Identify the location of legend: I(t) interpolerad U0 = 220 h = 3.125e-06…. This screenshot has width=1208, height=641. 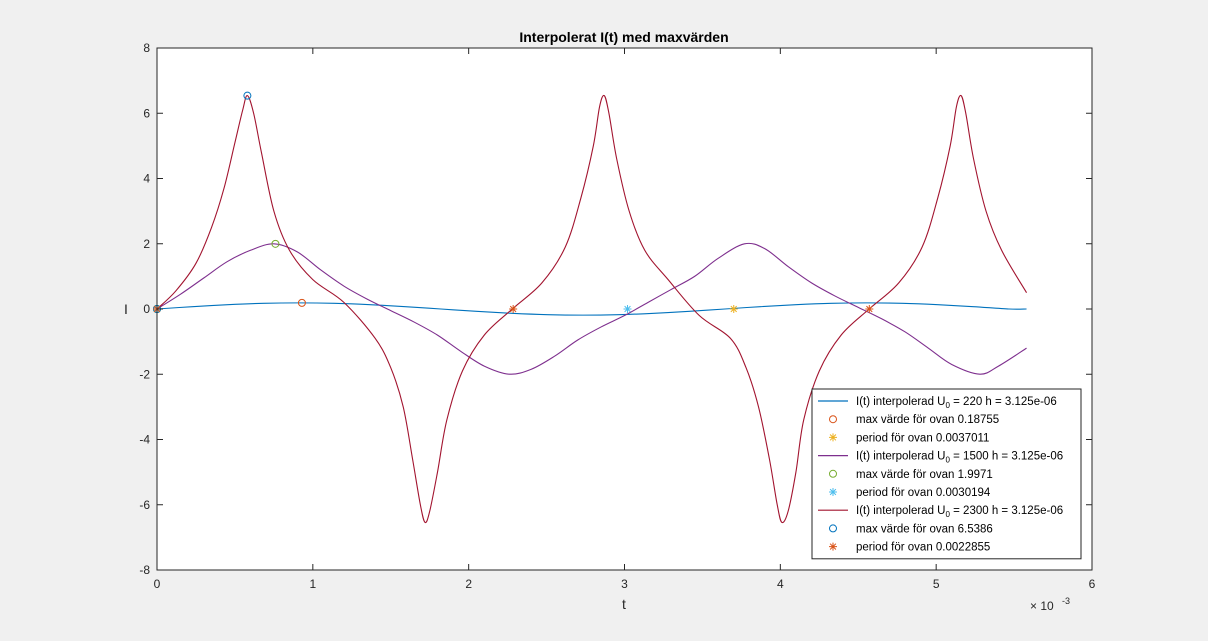
(946, 474).